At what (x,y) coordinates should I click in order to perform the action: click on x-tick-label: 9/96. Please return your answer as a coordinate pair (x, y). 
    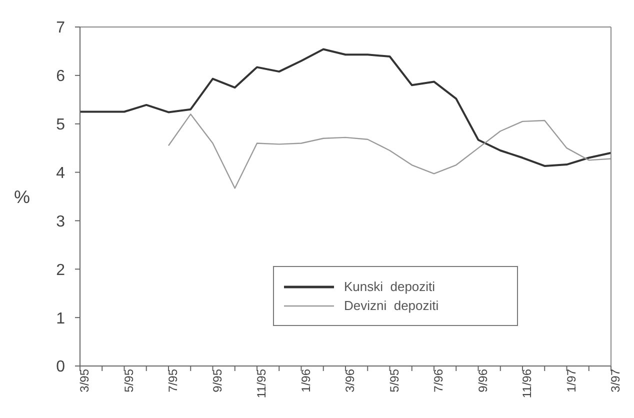
    Looking at the image, I should click on (483, 380).